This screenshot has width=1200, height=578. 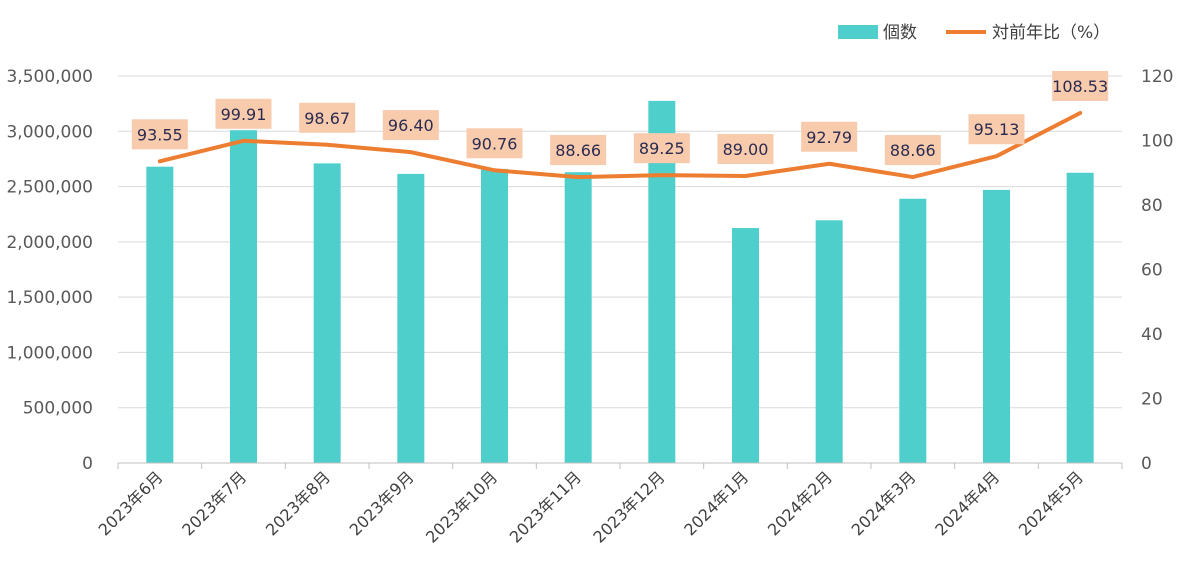 I want to click on y-right-tick-label: 20, so click(x=1152, y=400).